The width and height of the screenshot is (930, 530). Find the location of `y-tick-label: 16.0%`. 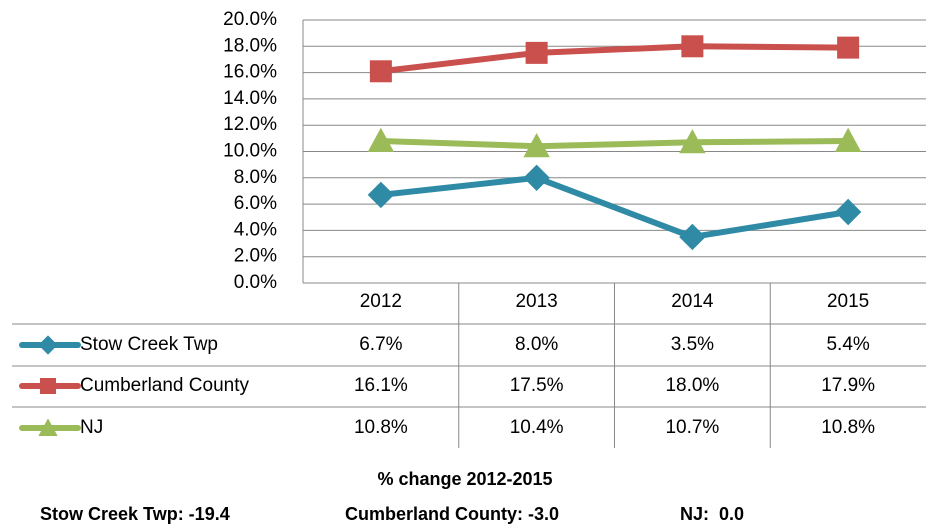

y-tick-label: 16.0% is located at coordinates (250, 72).